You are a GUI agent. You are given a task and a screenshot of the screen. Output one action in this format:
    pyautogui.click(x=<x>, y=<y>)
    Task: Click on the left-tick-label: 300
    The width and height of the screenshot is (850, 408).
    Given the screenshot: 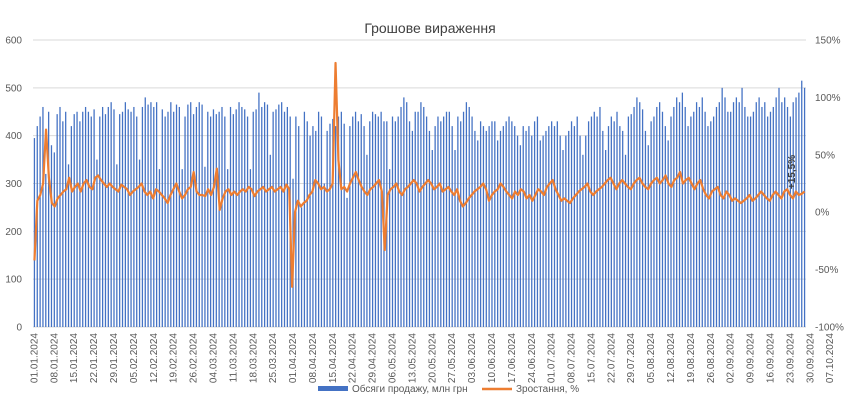 What is the action you would take?
    pyautogui.click(x=13, y=184)
    